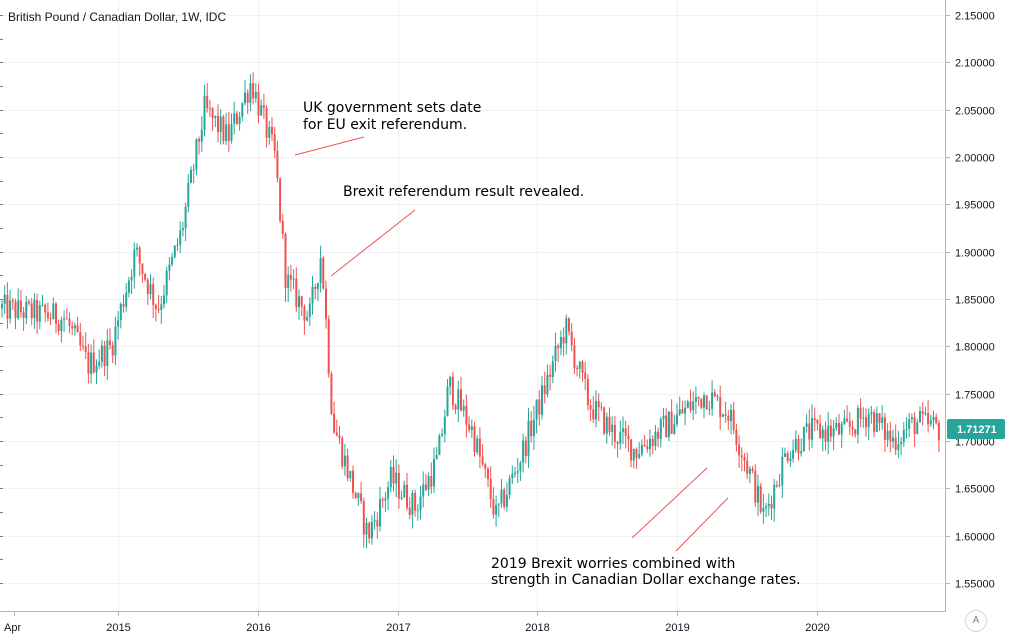 This screenshot has width=1009, height=640. Describe the element at coordinates (118, 628) in the screenshot. I see `time-tick-label: 2015` at that location.